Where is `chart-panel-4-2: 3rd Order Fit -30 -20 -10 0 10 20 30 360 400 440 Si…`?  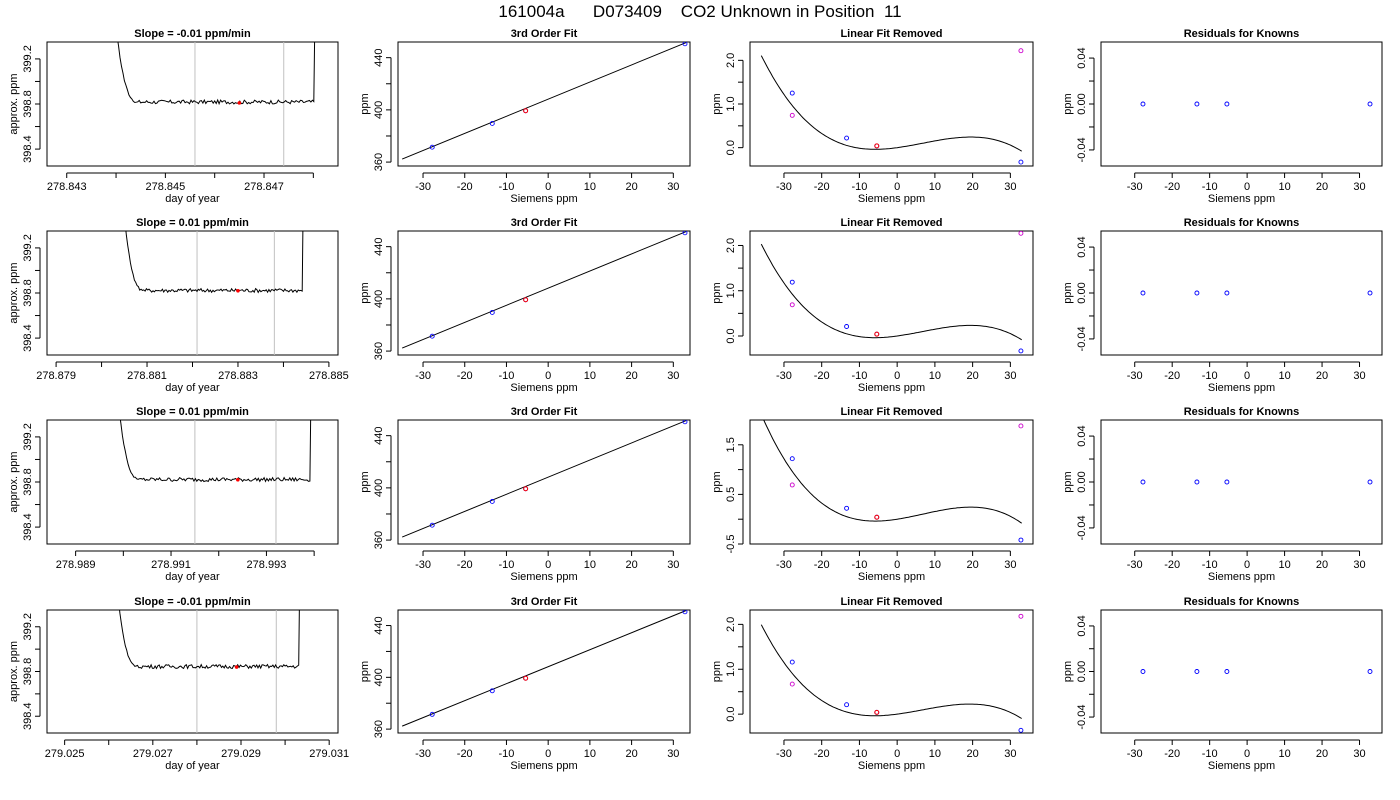 chart-panel-4-2: 3rd Order Fit -30 -20 -10 0 10 20 30 360 400 440 Si… is located at coordinates (525, 684).